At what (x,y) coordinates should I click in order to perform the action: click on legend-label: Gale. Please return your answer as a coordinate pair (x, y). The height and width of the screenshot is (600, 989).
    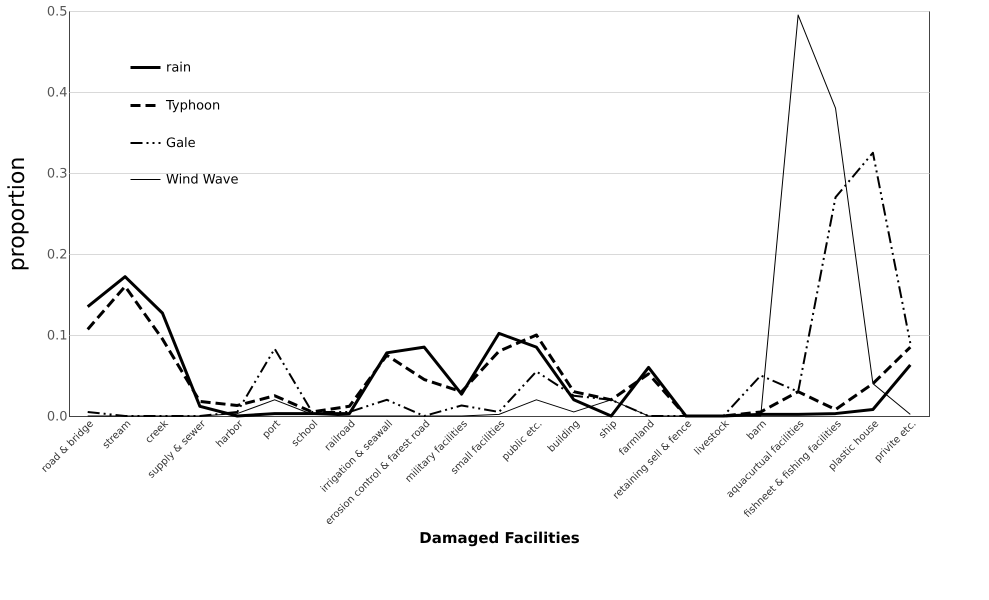
    Looking at the image, I should click on (181, 143).